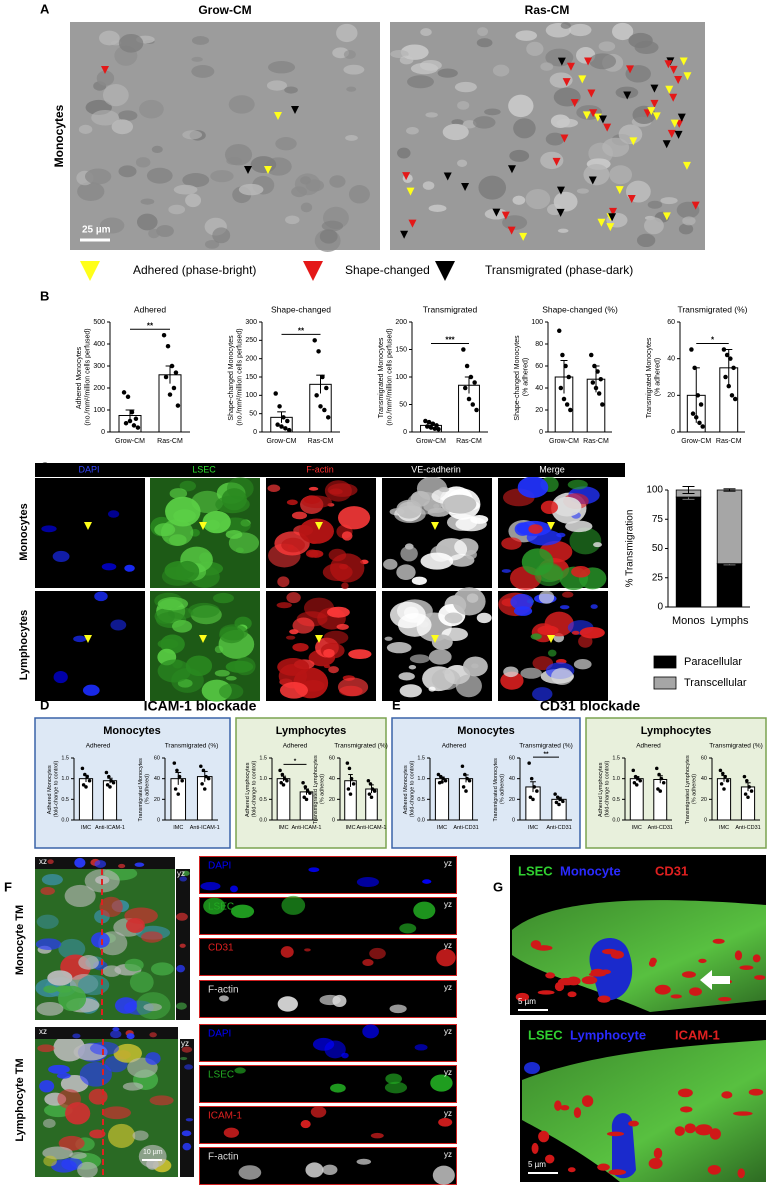 Image resolution: width=777 pixels, height=1190 pixels. What do you see at coordinates (658, 577) in the screenshot?
I see `y-tick-label: 25` at bounding box center [658, 577].